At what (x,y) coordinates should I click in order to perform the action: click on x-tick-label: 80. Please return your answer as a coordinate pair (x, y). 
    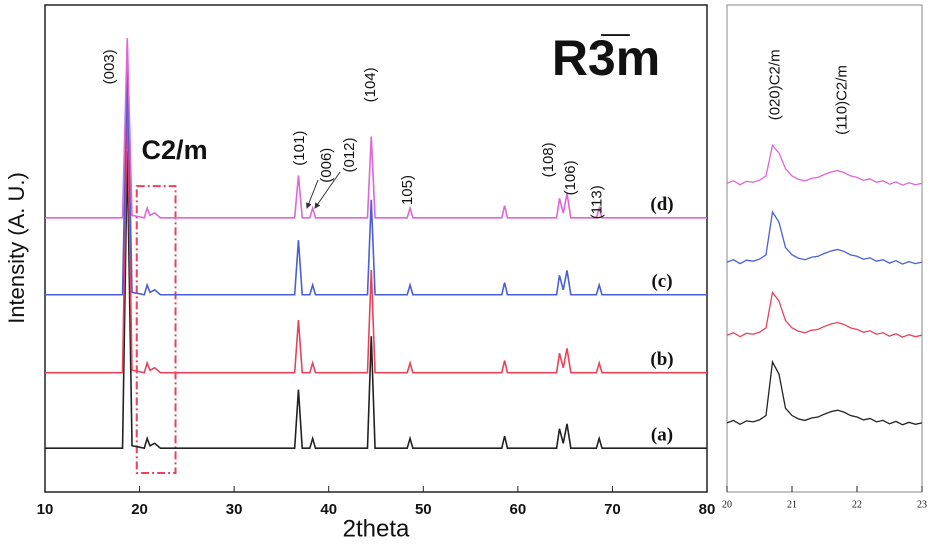
    Looking at the image, I should click on (707, 509).